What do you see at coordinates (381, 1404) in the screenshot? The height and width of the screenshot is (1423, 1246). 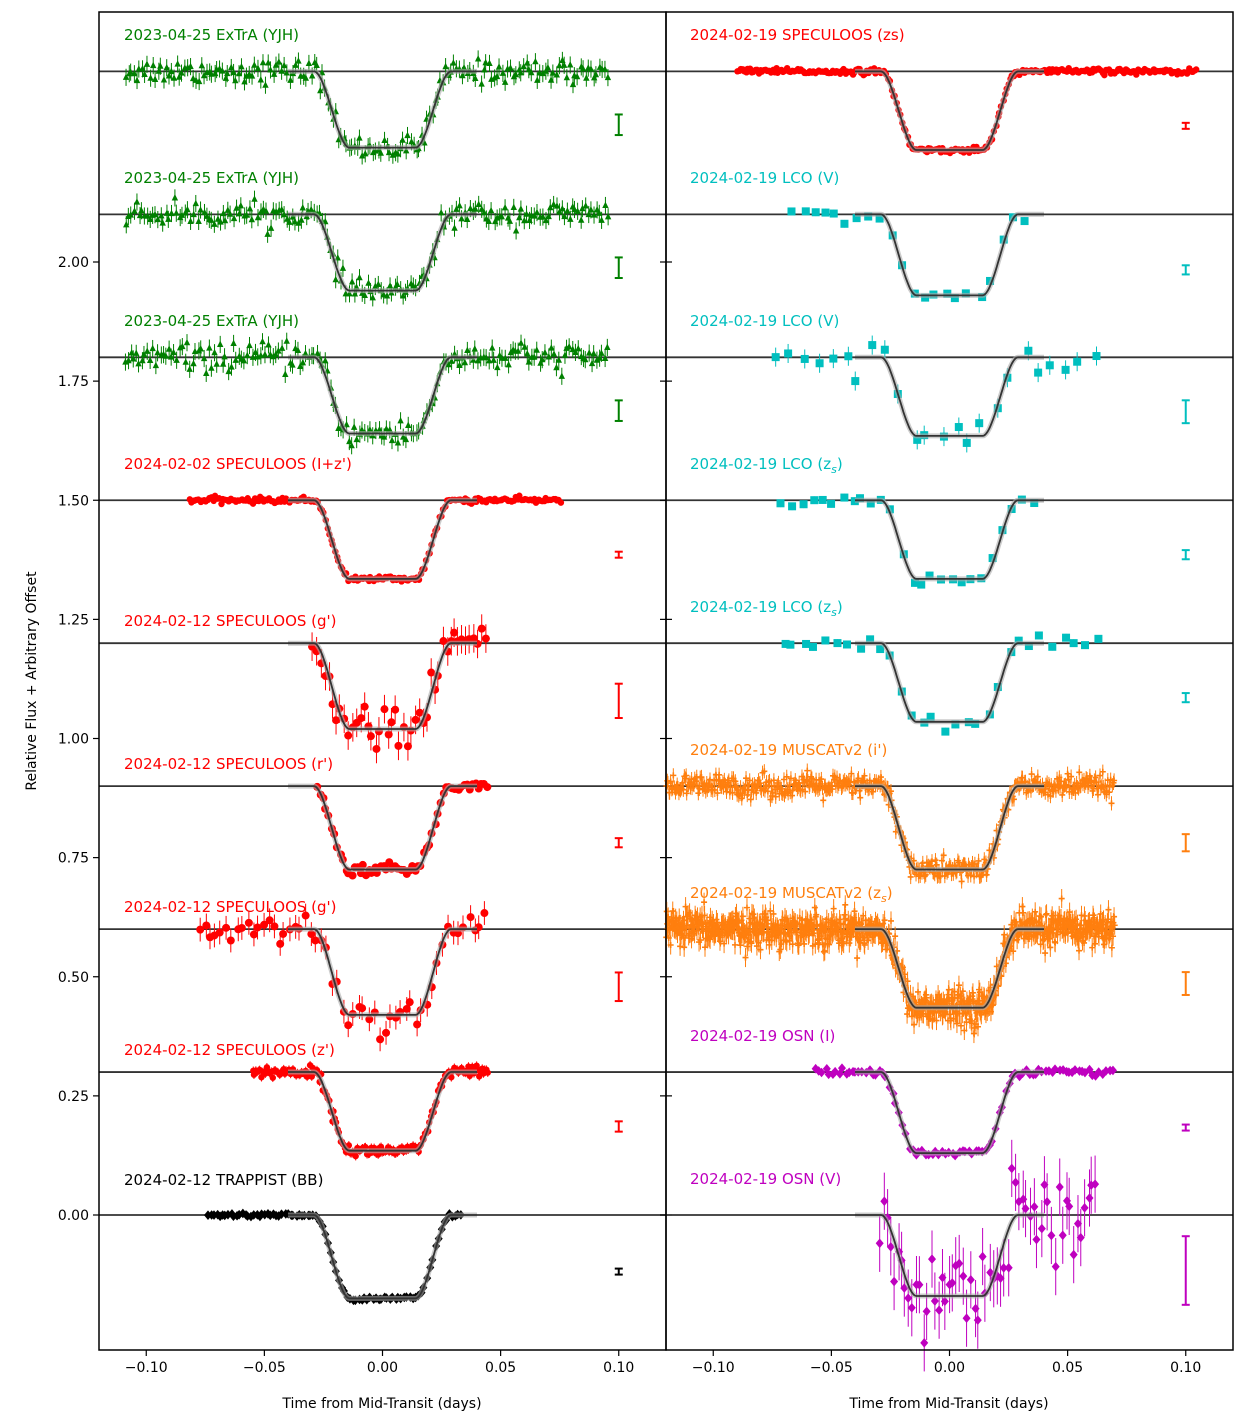 I see `left-x-axis-label: Time from Mid-Transit (days)` at bounding box center [381, 1404].